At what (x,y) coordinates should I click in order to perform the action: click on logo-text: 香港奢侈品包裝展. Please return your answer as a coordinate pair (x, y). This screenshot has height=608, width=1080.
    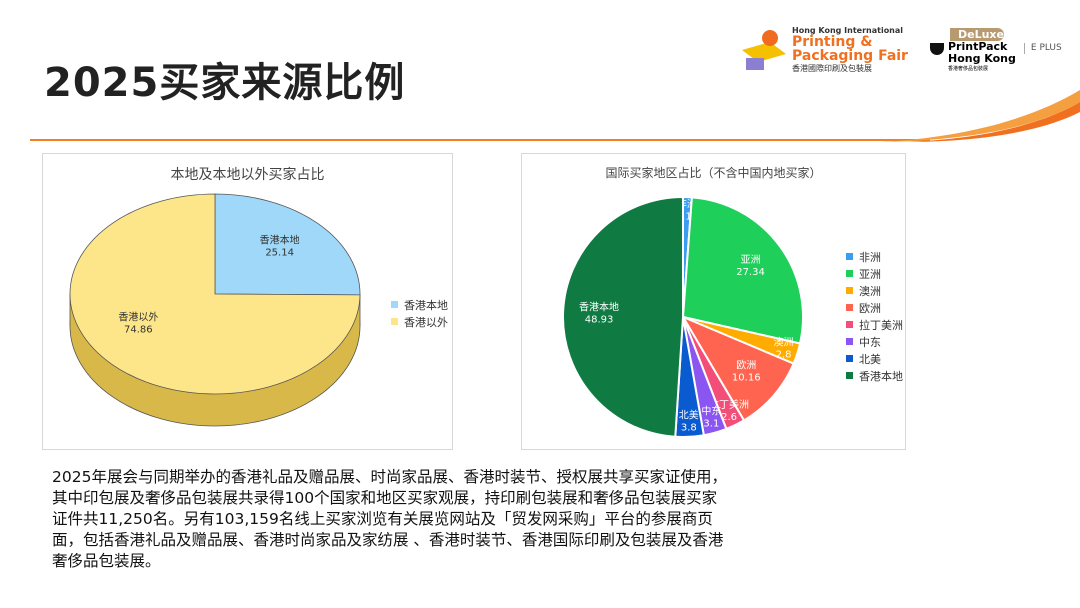
    Looking at the image, I should click on (968, 69).